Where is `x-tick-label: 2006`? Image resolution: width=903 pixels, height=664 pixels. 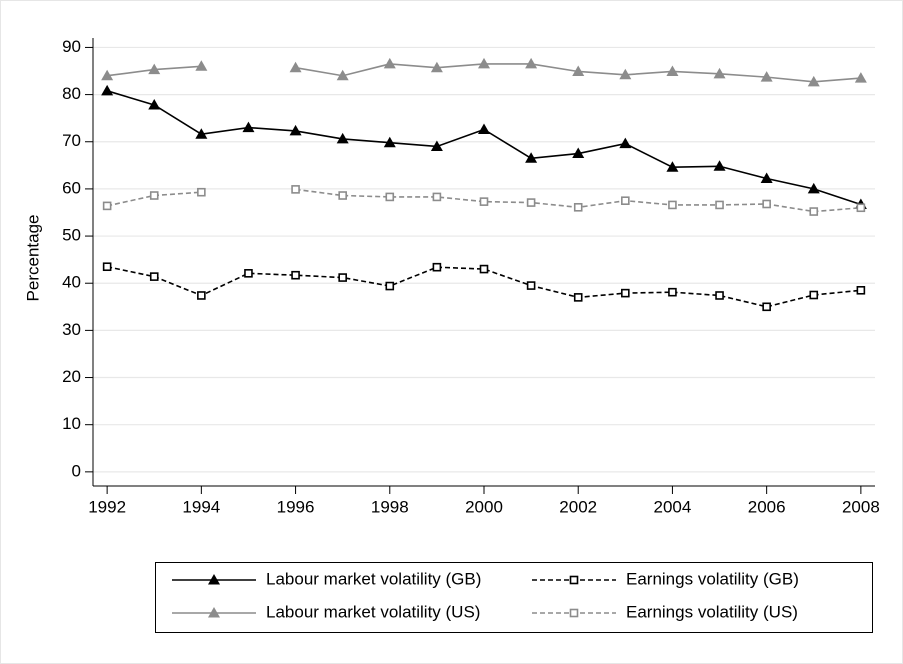
x-tick-label: 2006 is located at coordinates (767, 506).